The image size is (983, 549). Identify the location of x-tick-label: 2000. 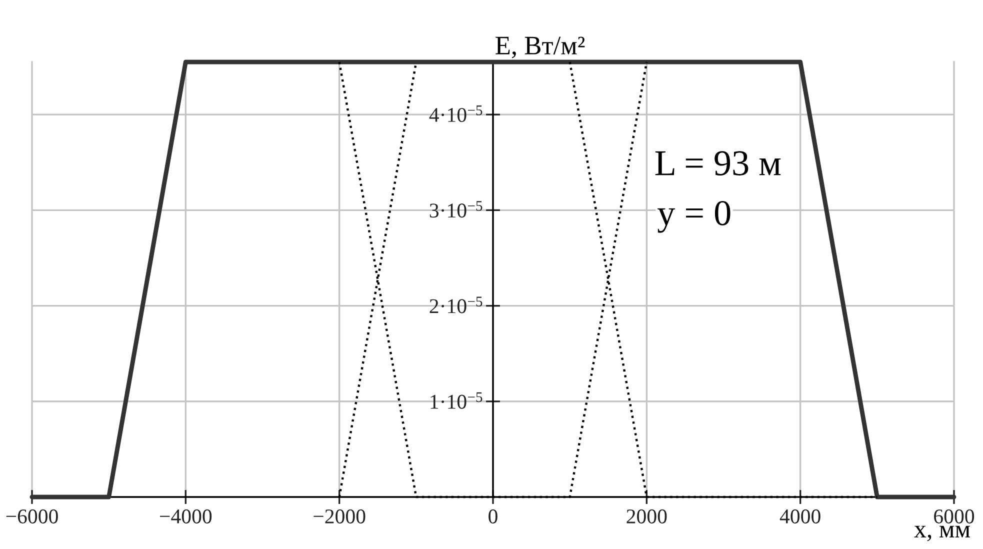
(646, 516).